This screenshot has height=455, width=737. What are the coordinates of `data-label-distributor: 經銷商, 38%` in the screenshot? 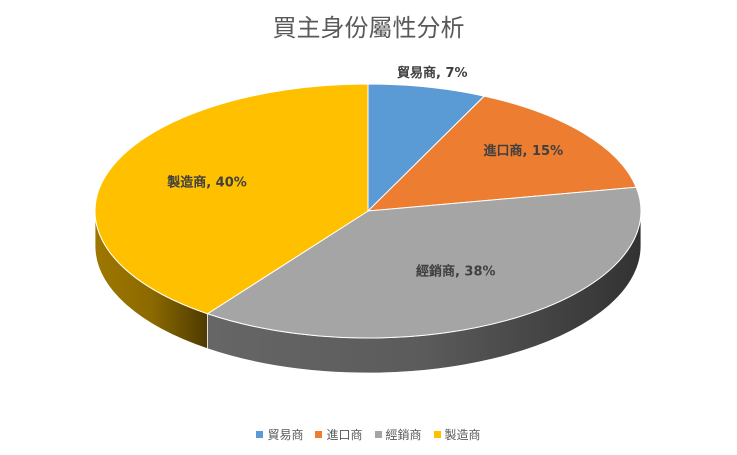 It's located at (456, 271).